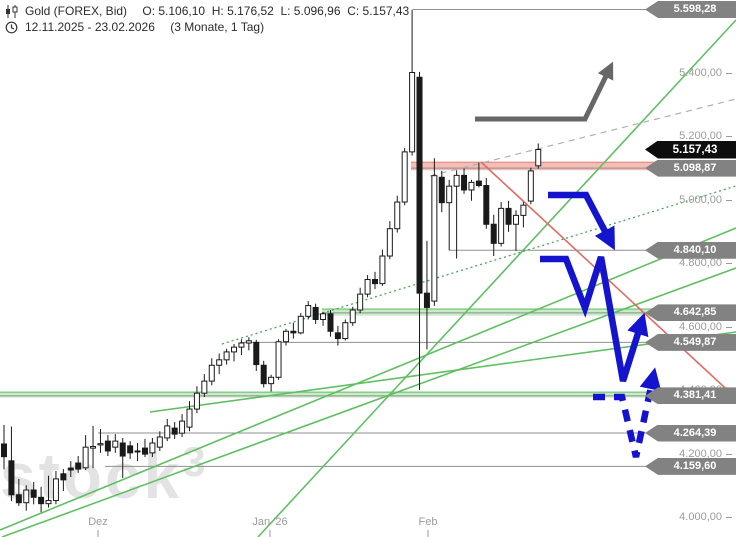 This screenshot has width=736, height=537. Describe the element at coordinates (690, 250) in the screenshot. I see `price-level-badge-4.840,10: 4.840,10` at that location.